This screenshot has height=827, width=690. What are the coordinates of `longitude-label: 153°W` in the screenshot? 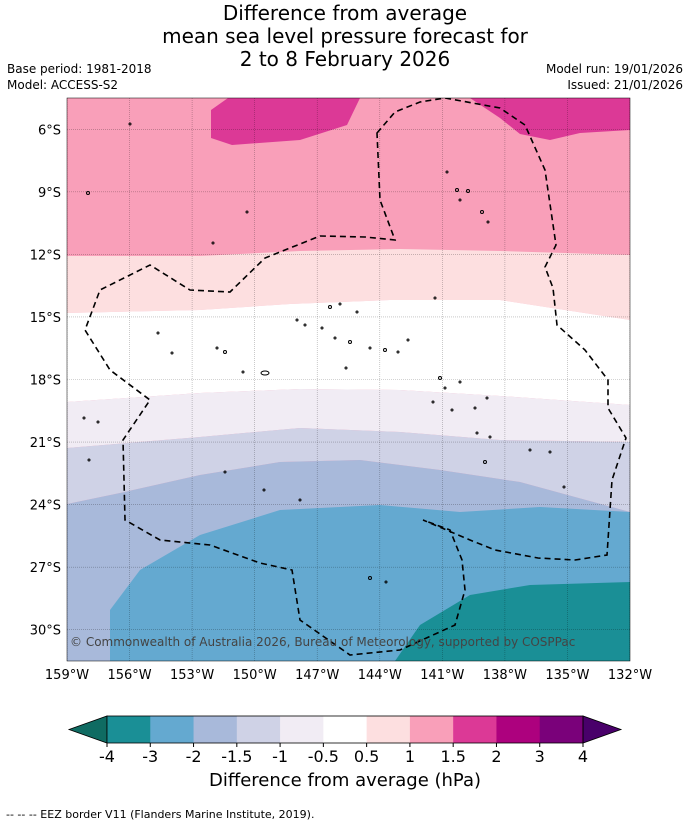 It's located at (192, 675).